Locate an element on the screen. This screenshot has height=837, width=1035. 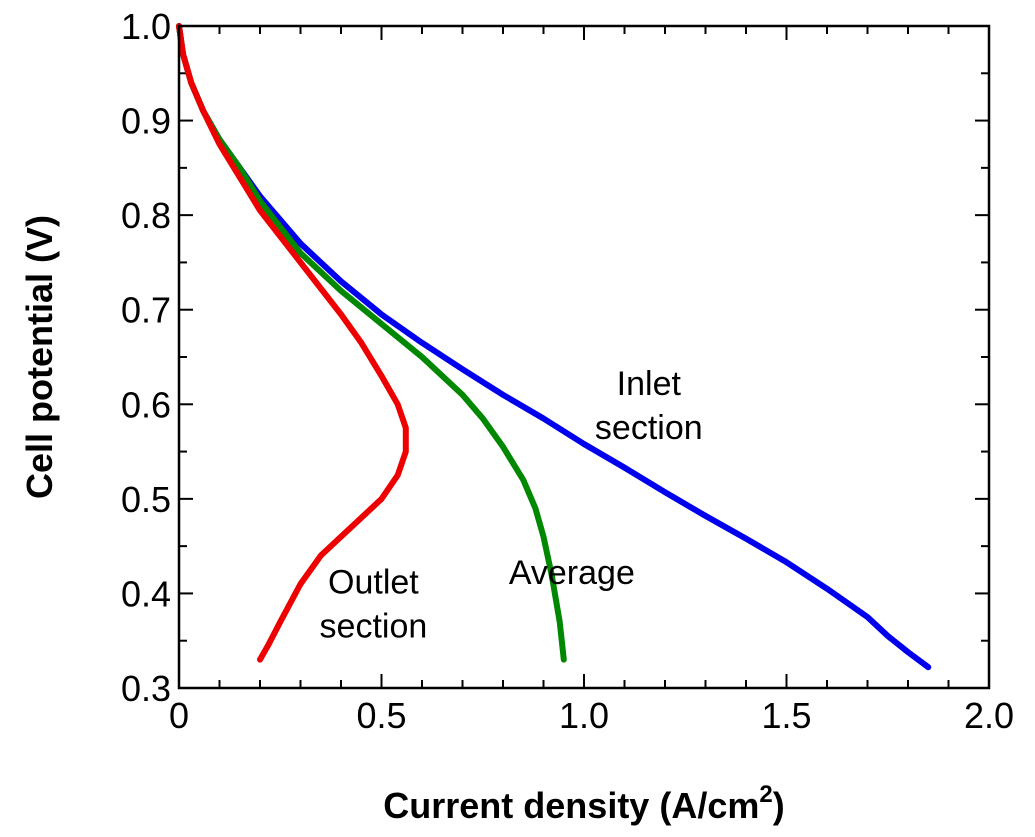
y-tick-label: 1.0 is located at coordinates (146, 26).